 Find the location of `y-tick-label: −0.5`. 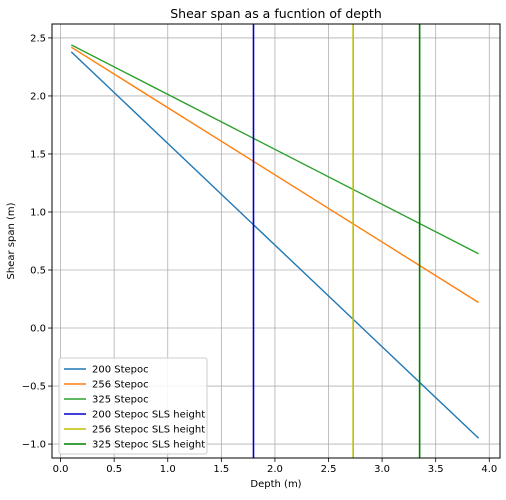

y-tick-label: −0.5 is located at coordinates (34, 387).